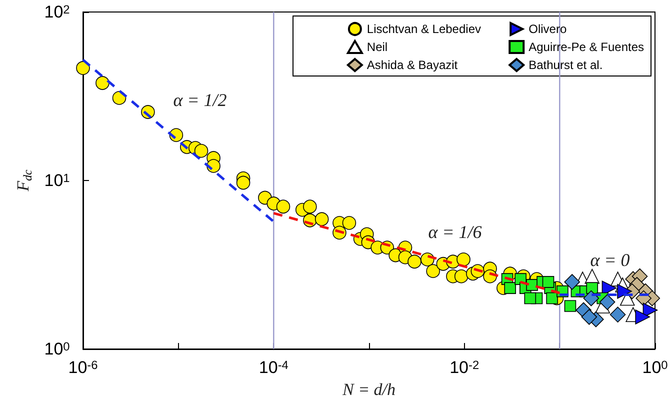 Image resolution: width=672 pixels, height=418 pixels. I want to click on y-axis-title: Fdc, so click(24, 180).